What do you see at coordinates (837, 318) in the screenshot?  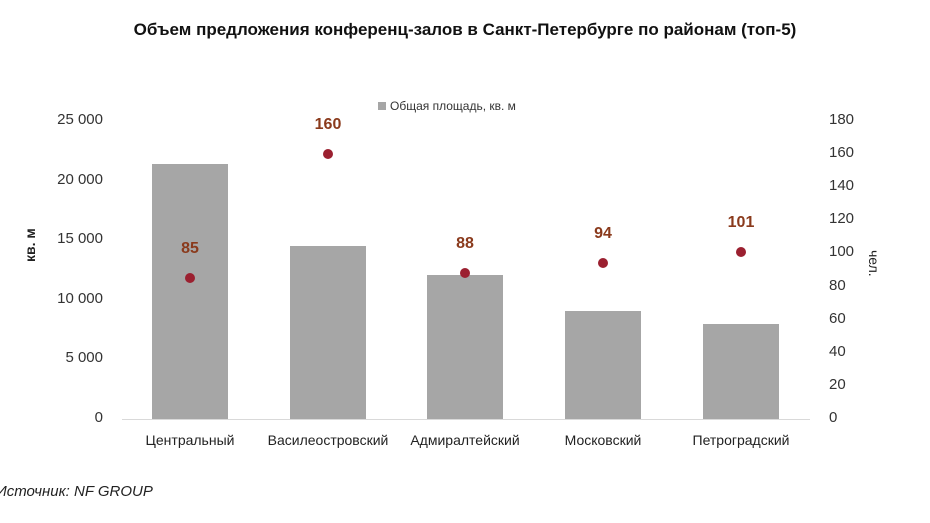 I see `y-tick-right: 60` at bounding box center [837, 318].